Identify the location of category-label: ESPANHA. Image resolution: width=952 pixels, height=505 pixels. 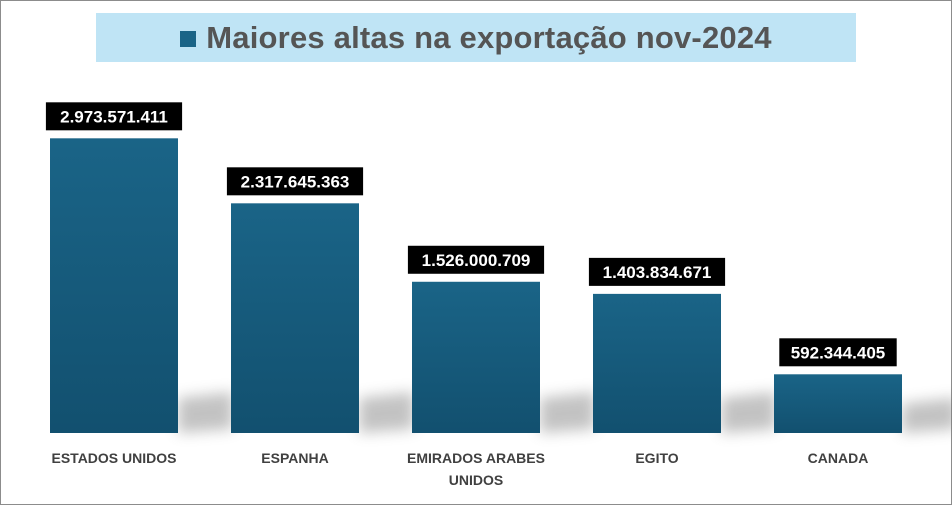
(294, 458).